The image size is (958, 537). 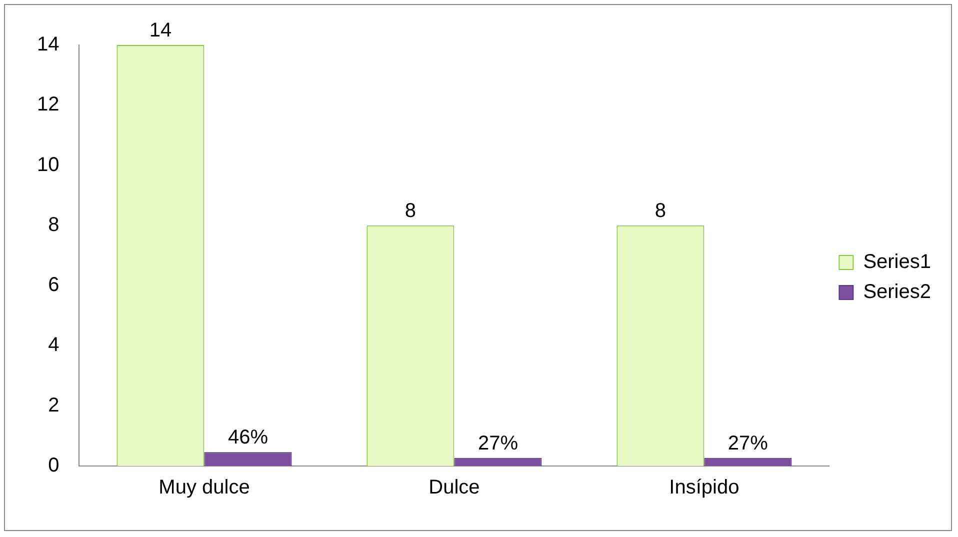 What do you see at coordinates (248, 437) in the screenshot?
I see `data-label: 46%` at bounding box center [248, 437].